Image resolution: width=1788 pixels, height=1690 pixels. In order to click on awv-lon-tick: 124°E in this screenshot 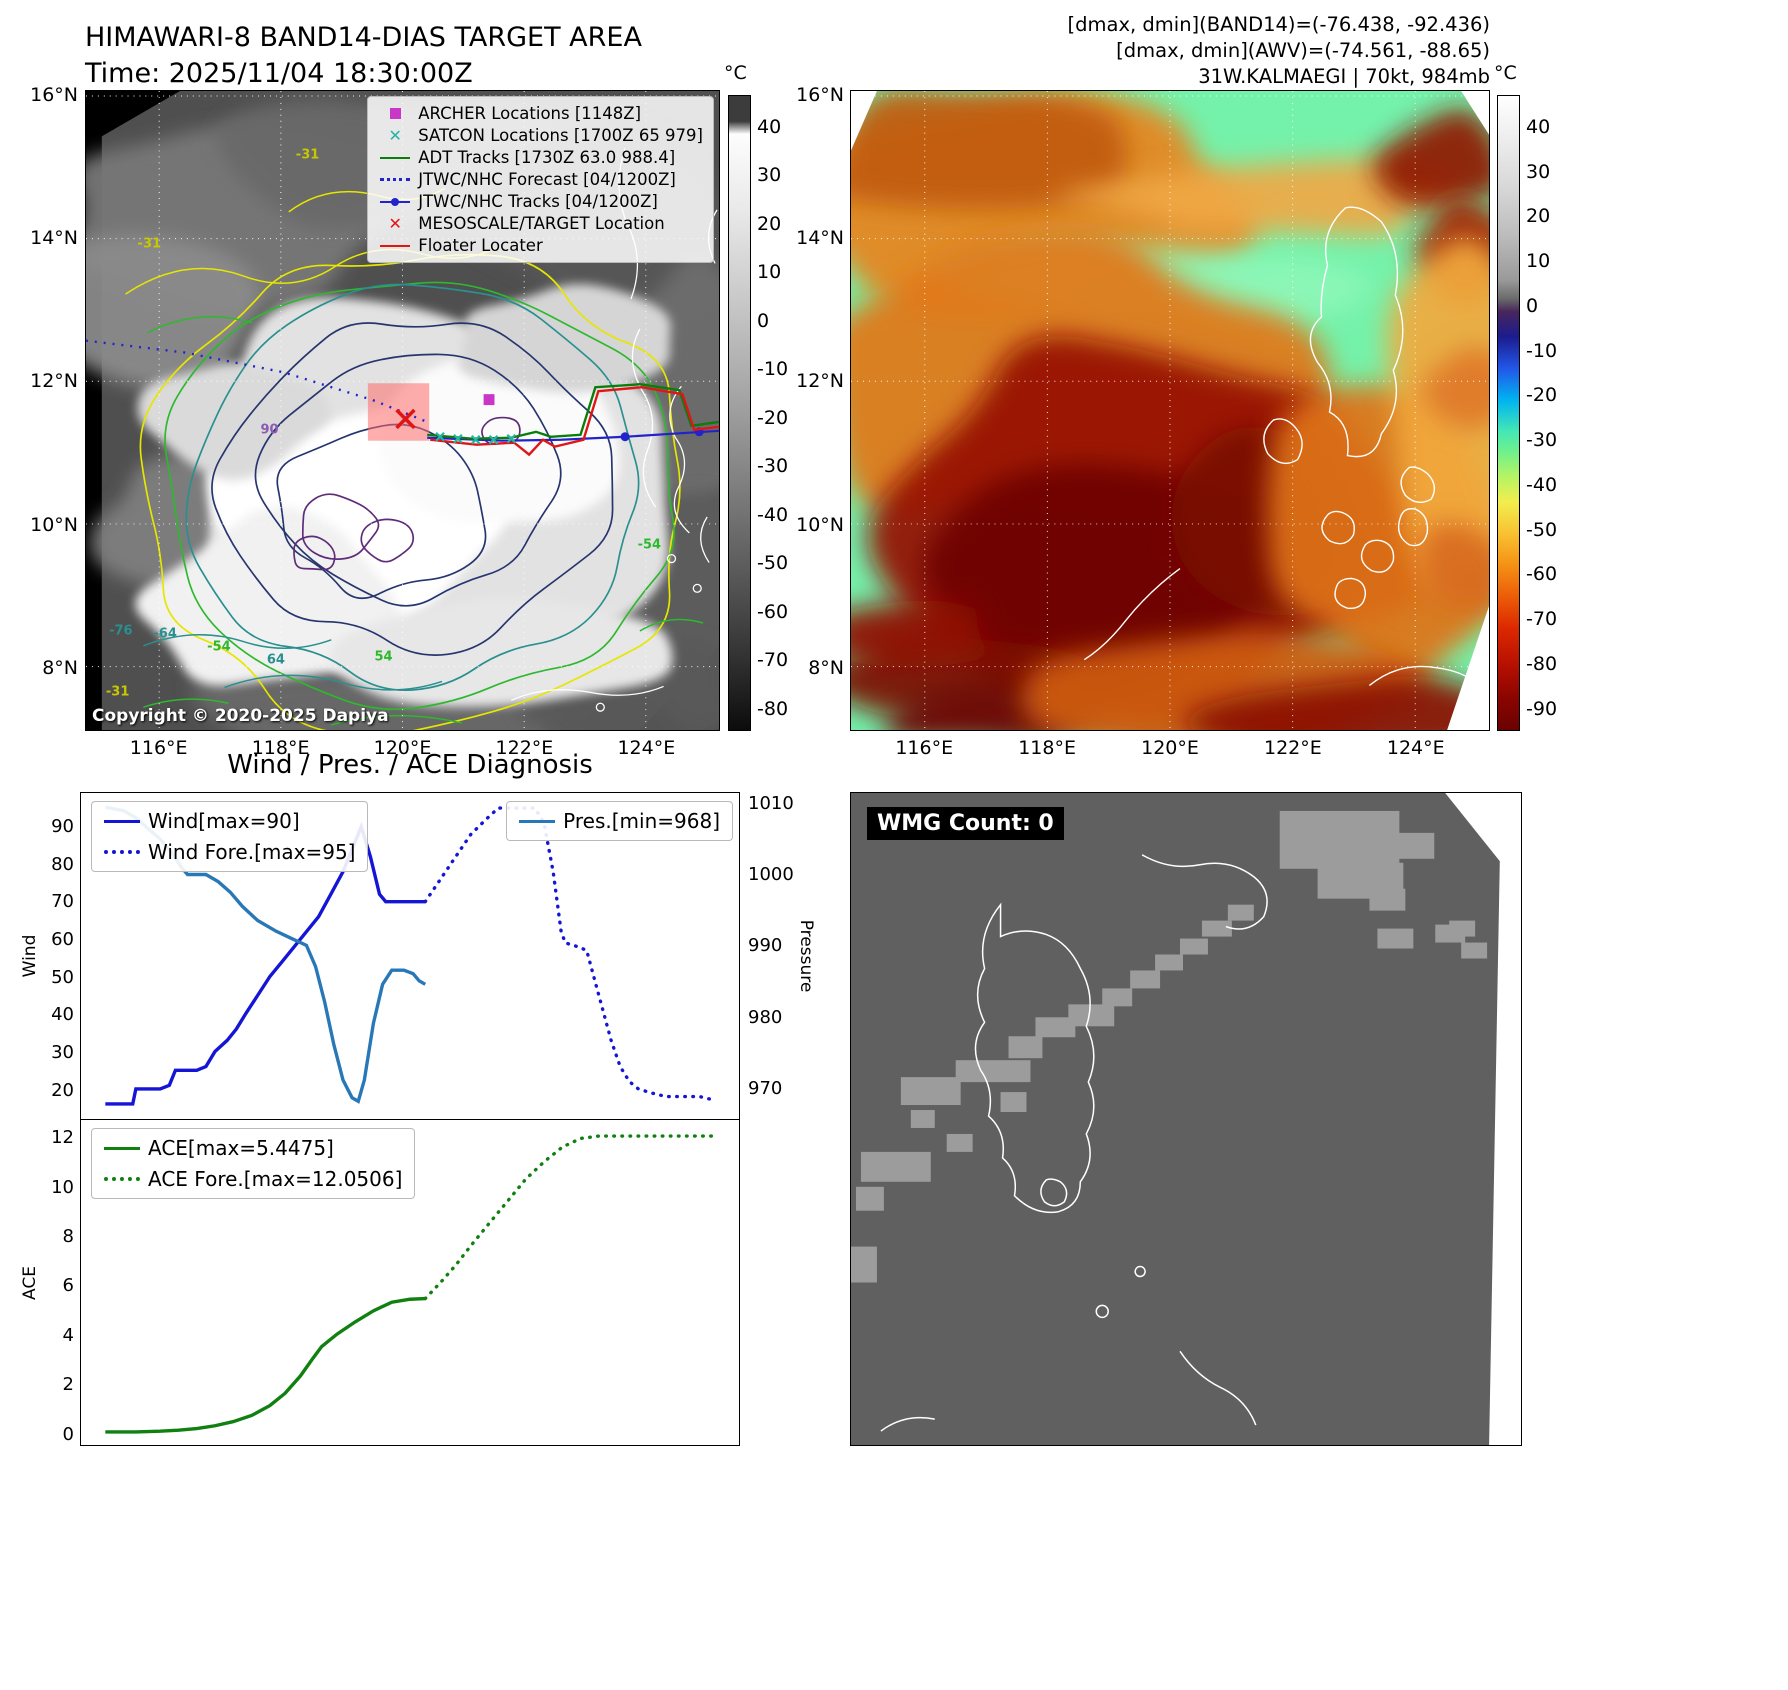, I will do `click(1415, 748)`.